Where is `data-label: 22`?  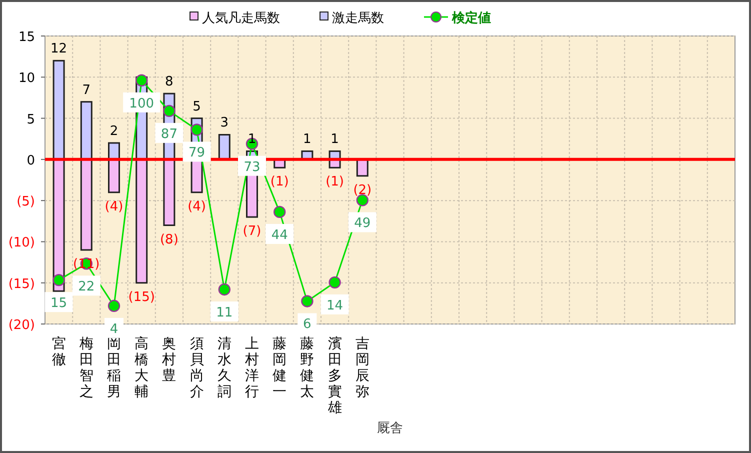 data-label: 22 is located at coordinates (86, 287).